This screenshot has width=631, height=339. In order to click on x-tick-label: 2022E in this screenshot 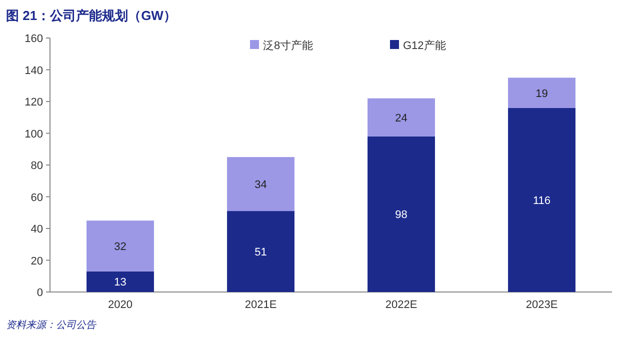, I will do `click(401, 305)`.